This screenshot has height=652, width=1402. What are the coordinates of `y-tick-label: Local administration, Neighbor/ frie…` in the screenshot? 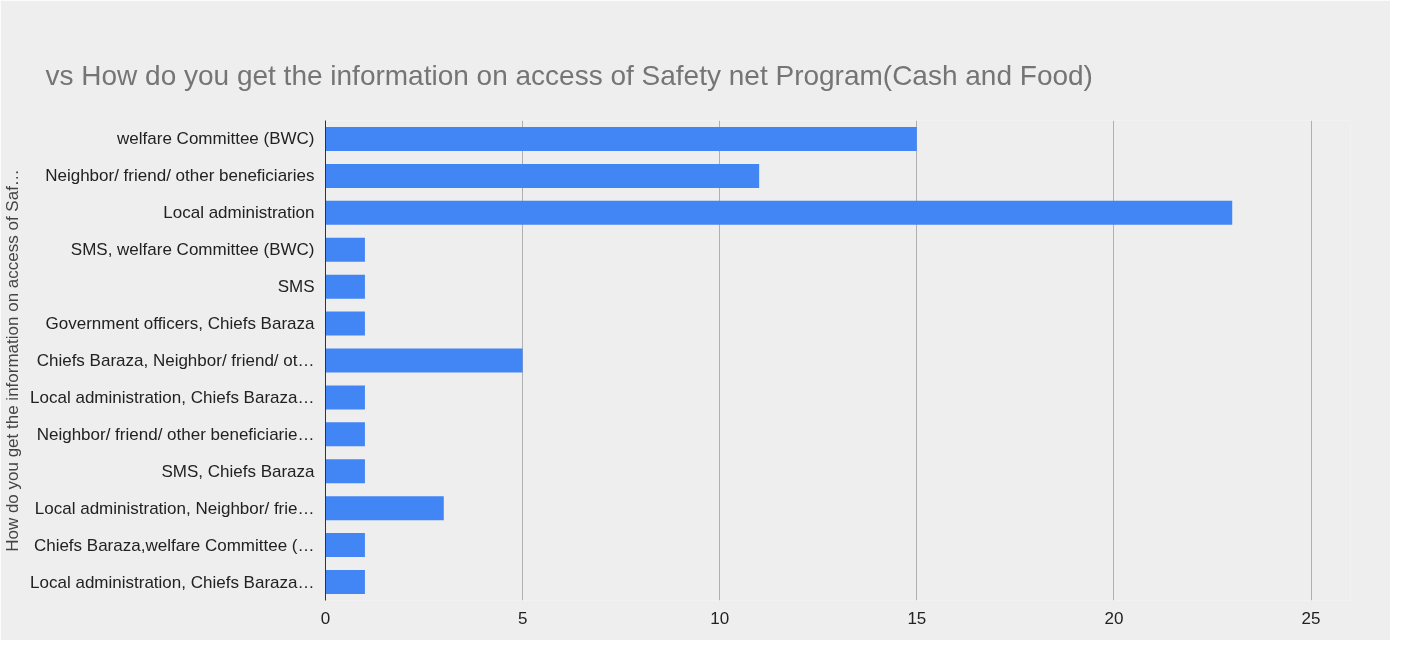 It's located at (174, 508).